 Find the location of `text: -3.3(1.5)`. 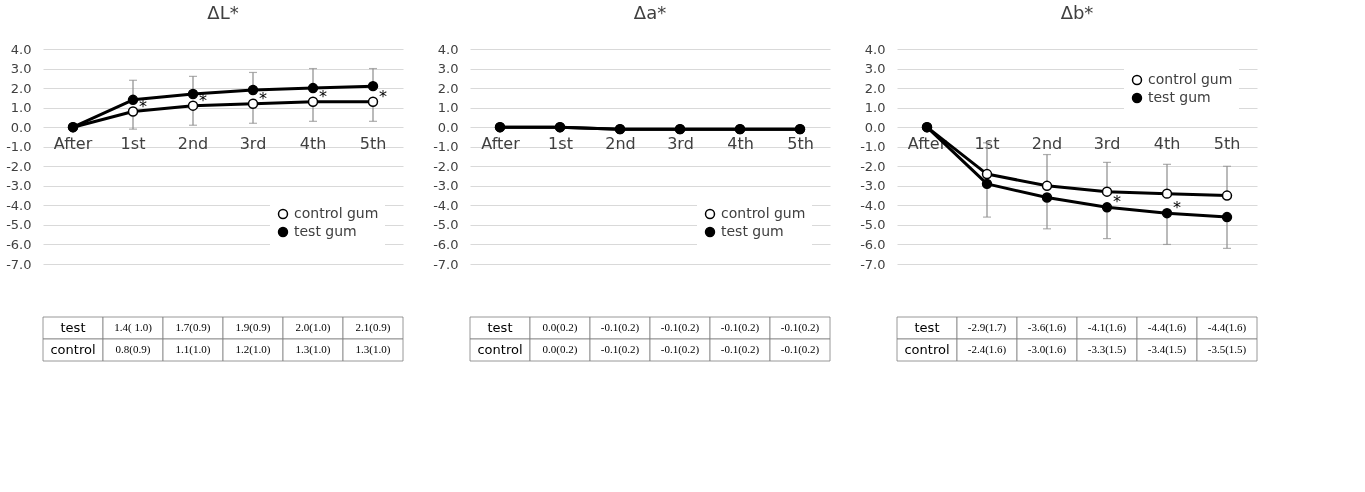

text: -3.3(1.5) is located at coordinates (1107, 349).